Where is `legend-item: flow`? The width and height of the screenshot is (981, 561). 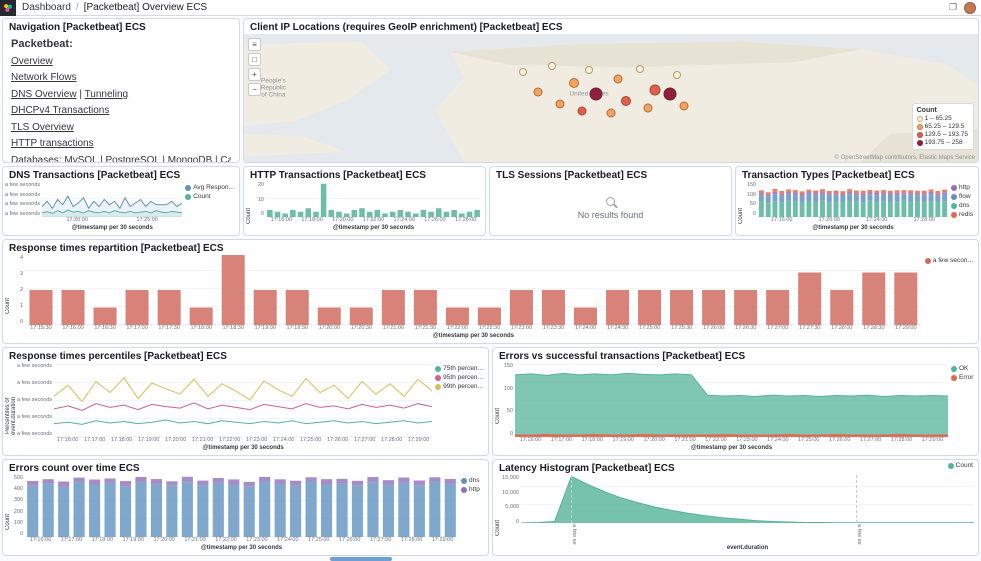
legend-item: flow is located at coordinates (962, 196).